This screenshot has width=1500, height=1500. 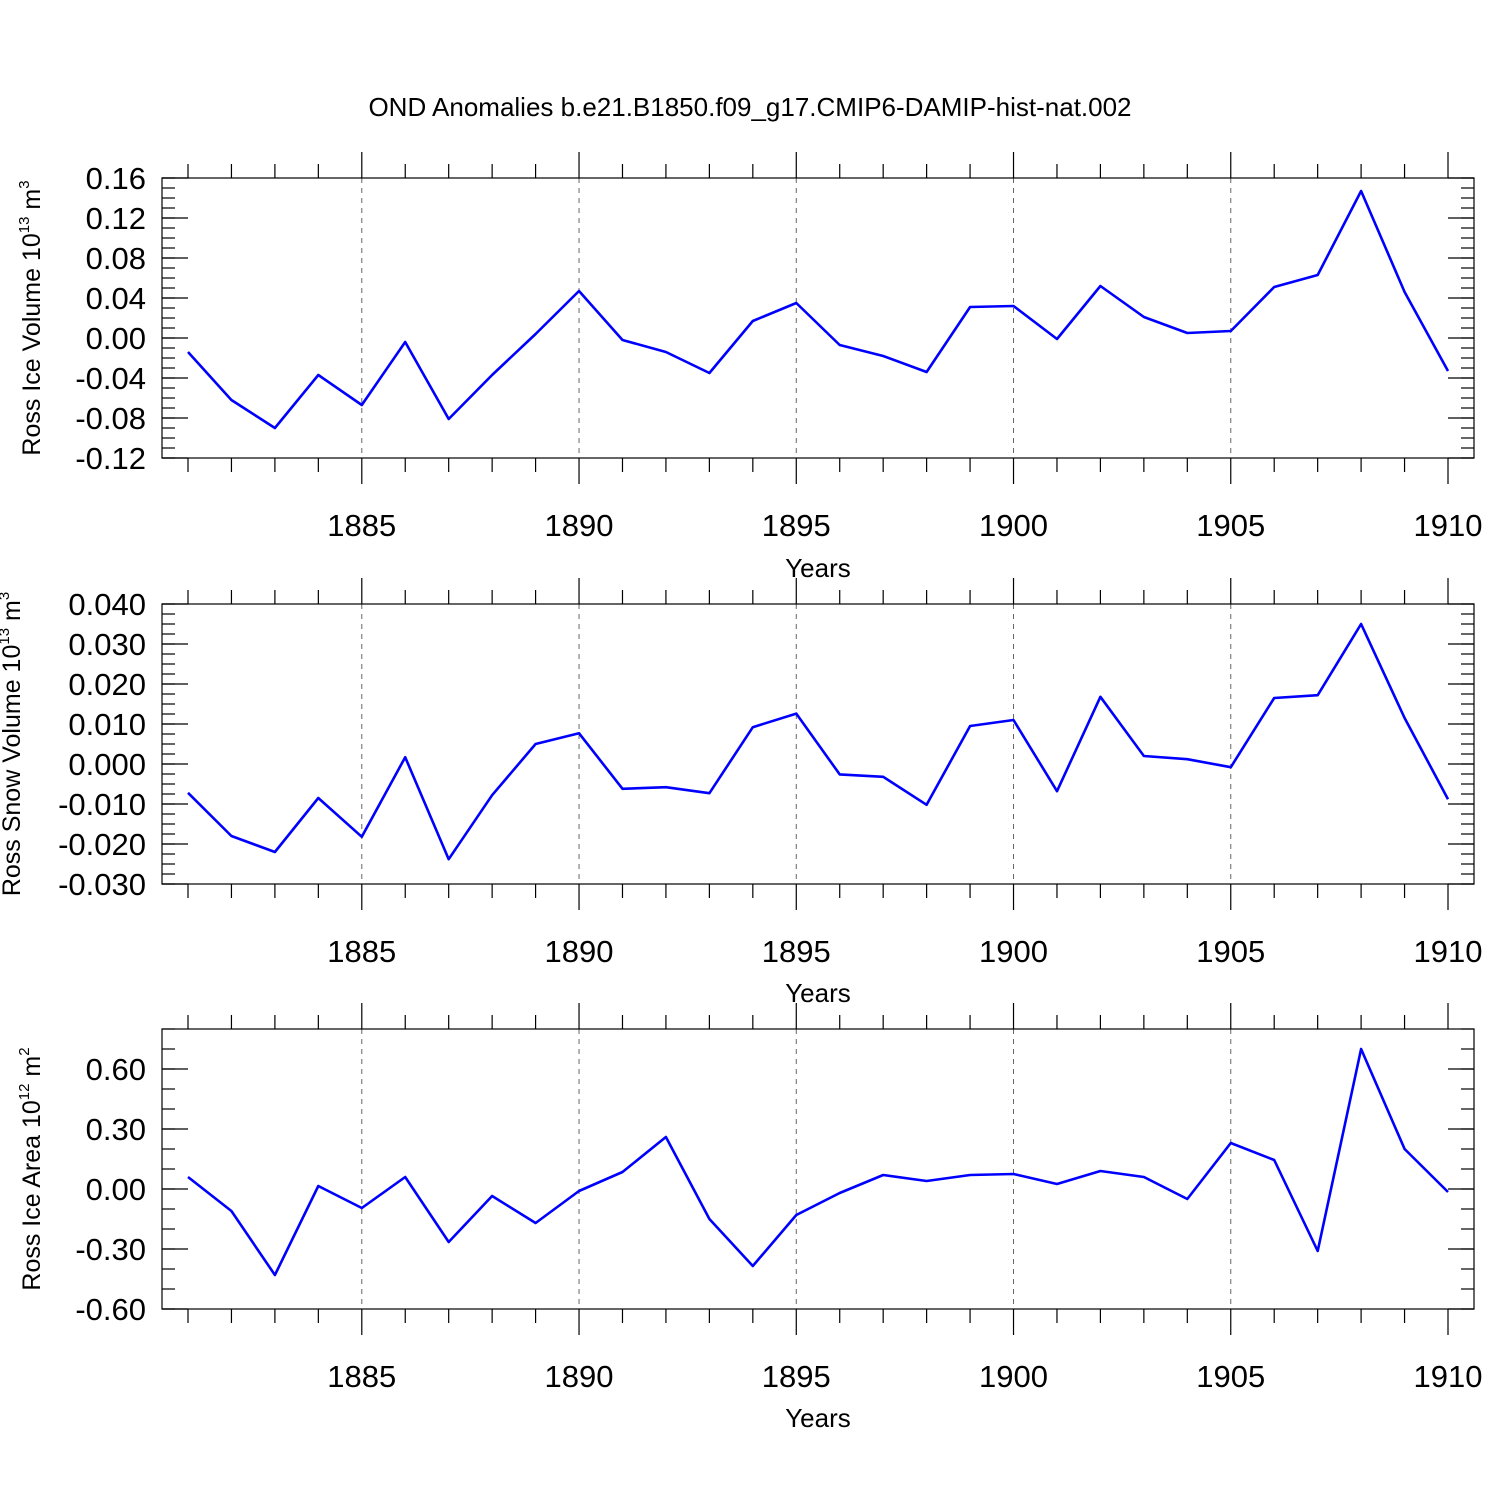 I want to click on panel0-ytick-label-0: -0.12, so click(x=110, y=458).